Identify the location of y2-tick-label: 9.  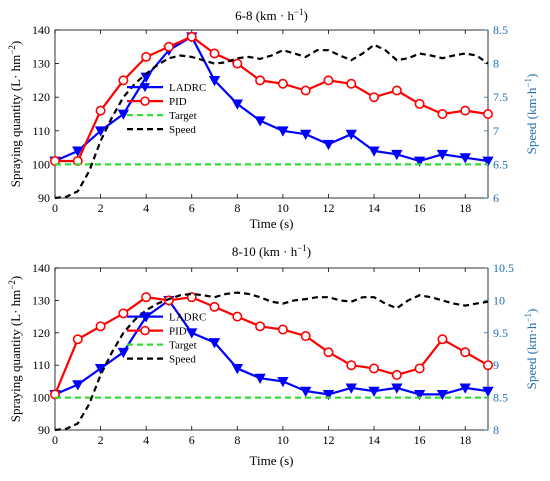
(496, 365).